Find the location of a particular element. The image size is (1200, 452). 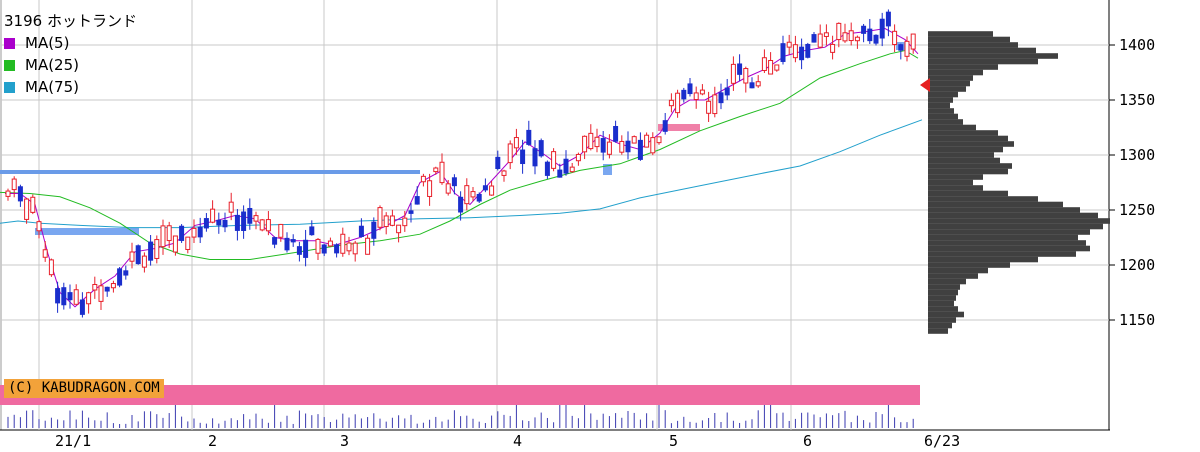

legend-label-ma25: MA(25) is located at coordinates (52, 65).